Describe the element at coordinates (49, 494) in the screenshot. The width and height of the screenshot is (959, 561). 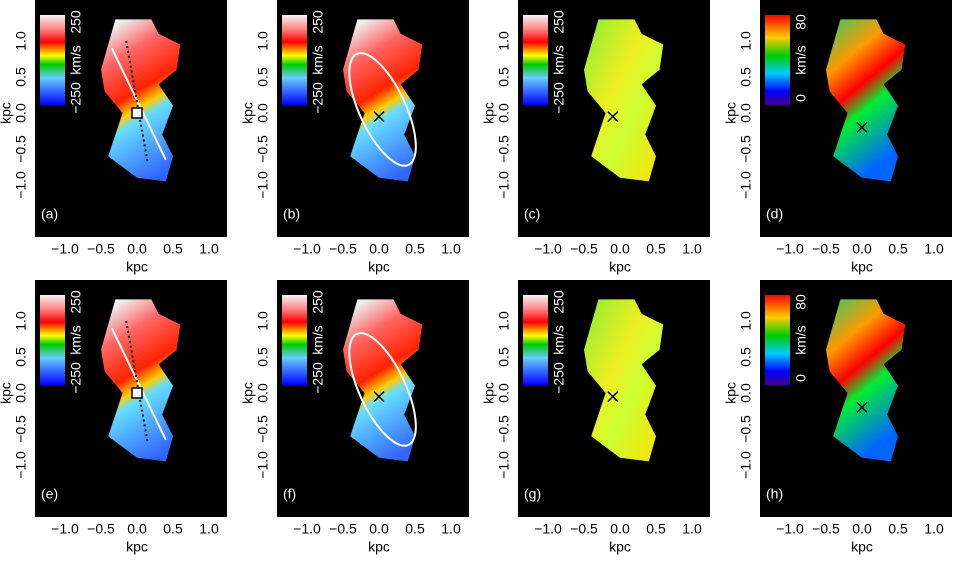
I see `panel-label: (e)` at that location.